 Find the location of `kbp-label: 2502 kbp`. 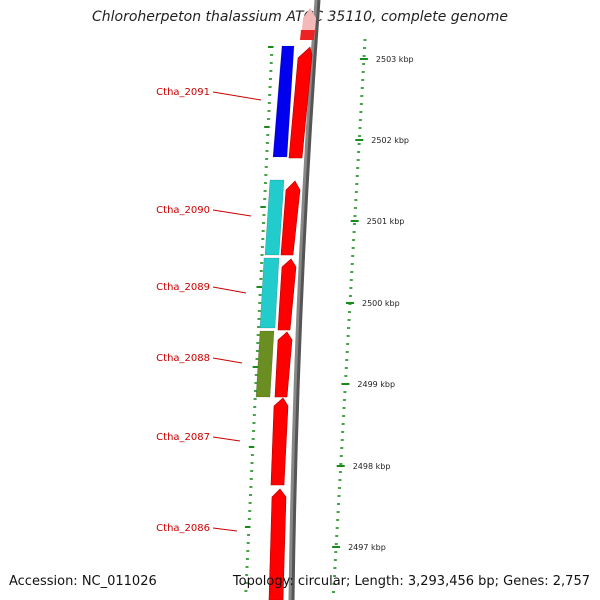

kbp-label: 2502 kbp is located at coordinates (390, 140).